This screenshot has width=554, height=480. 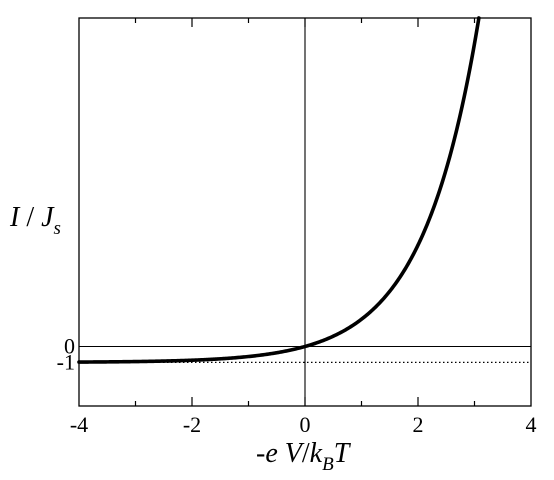 I want to click on y-axis-title: I / Js, so click(x=35, y=220).